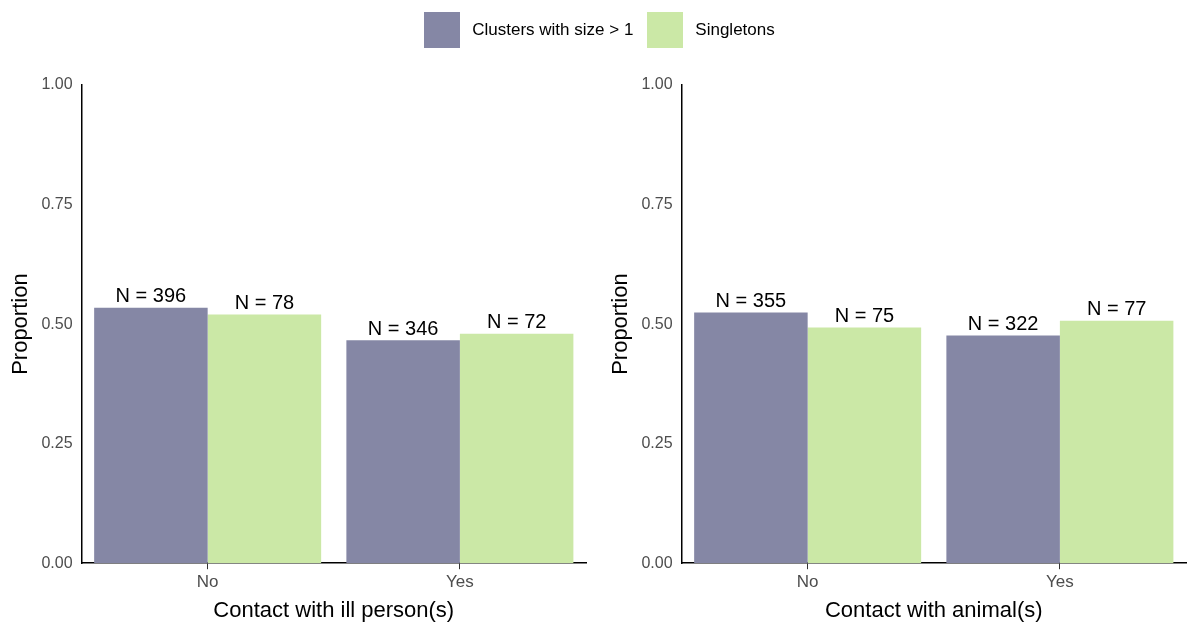  I want to click on annotation: N = 77, so click(1116, 308).